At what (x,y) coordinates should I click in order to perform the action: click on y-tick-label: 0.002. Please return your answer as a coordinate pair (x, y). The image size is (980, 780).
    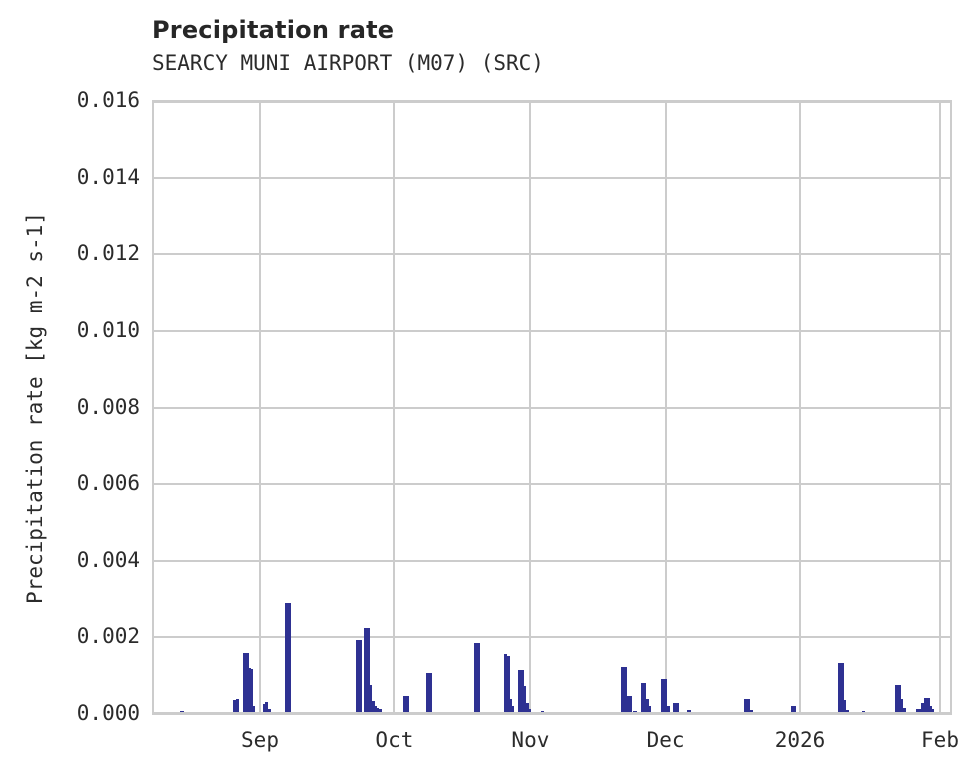
    Looking at the image, I should click on (108, 636).